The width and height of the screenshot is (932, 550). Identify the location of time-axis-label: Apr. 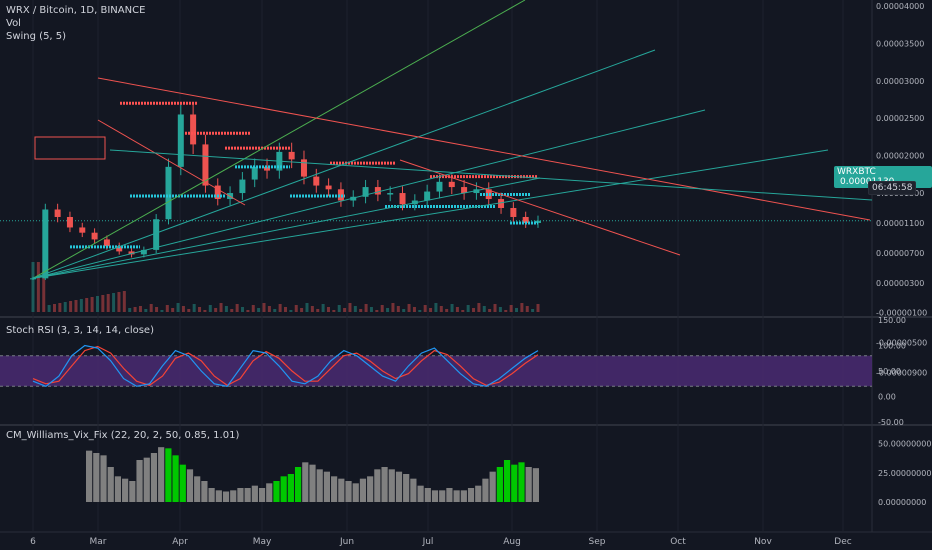
(180, 542).